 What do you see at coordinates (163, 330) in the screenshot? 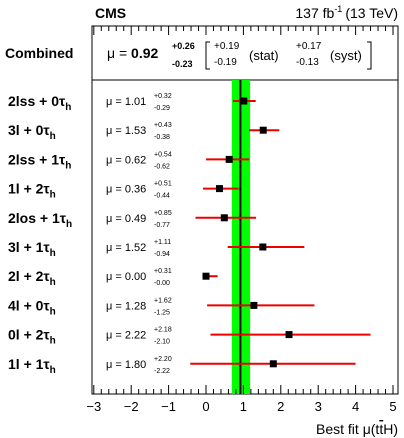
I see `channel-err-up: +2.18` at bounding box center [163, 330].